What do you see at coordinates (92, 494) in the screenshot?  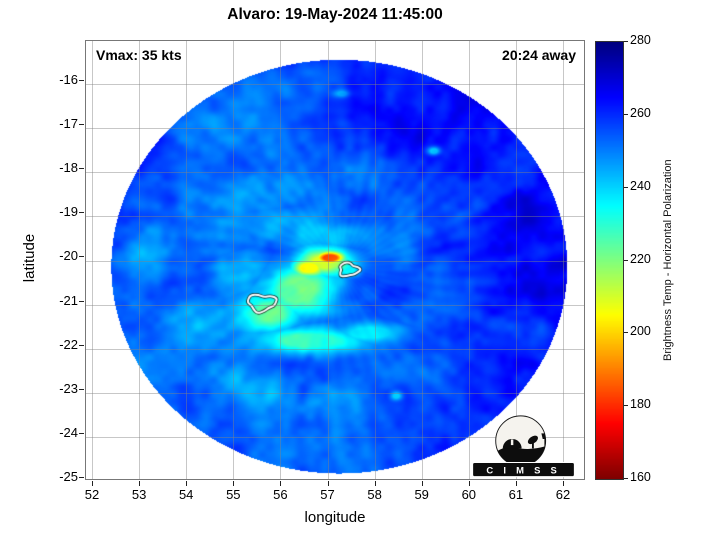 I see `x-tick-label: 52` at bounding box center [92, 494].